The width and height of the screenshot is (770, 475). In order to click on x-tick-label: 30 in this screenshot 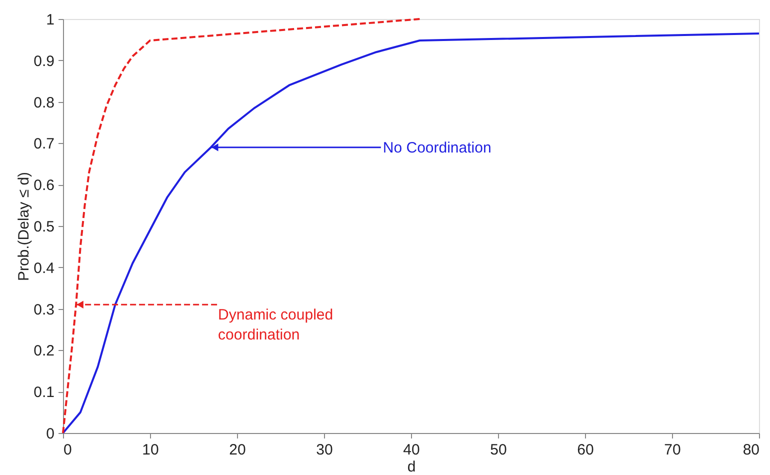, I will do `click(324, 450)`.